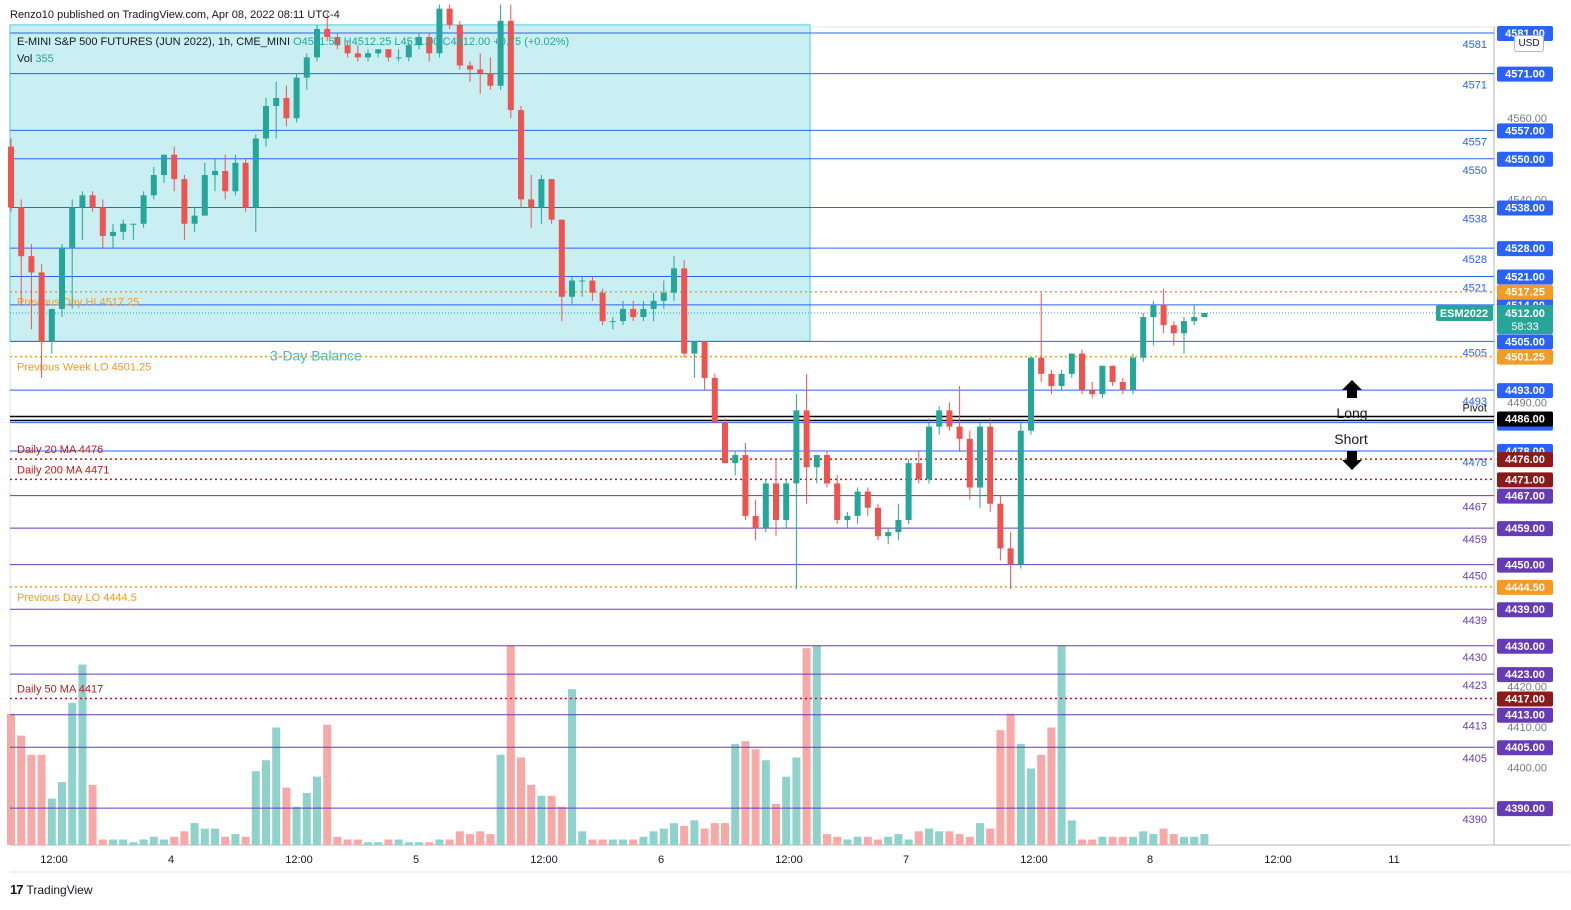 Image resolution: width=1571 pixels, height=910 pixels. What do you see at coordinates (1475, 820) in the screenshot?
I see `level-axis-label: 4390` at bounding box center [1475, 820].